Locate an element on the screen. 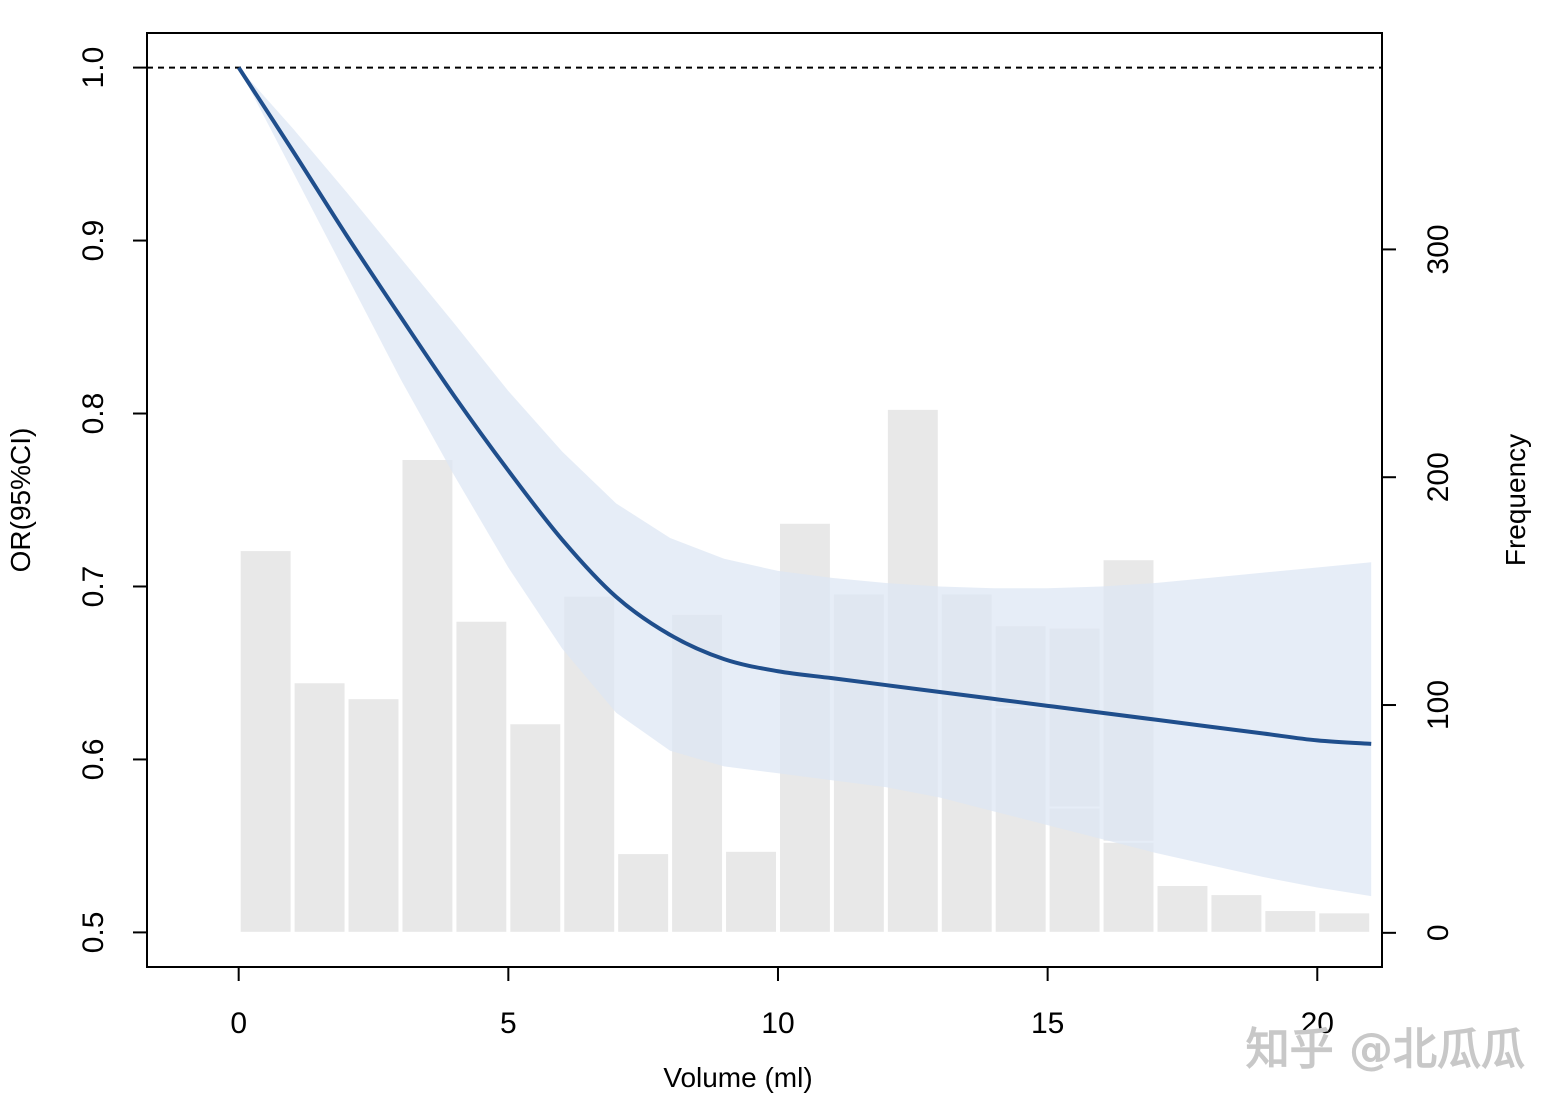 Image resolution: width=1565 pixels, height=1112 pixels. y2-axis-title: Frequency is located at coordinates (1515, 500).